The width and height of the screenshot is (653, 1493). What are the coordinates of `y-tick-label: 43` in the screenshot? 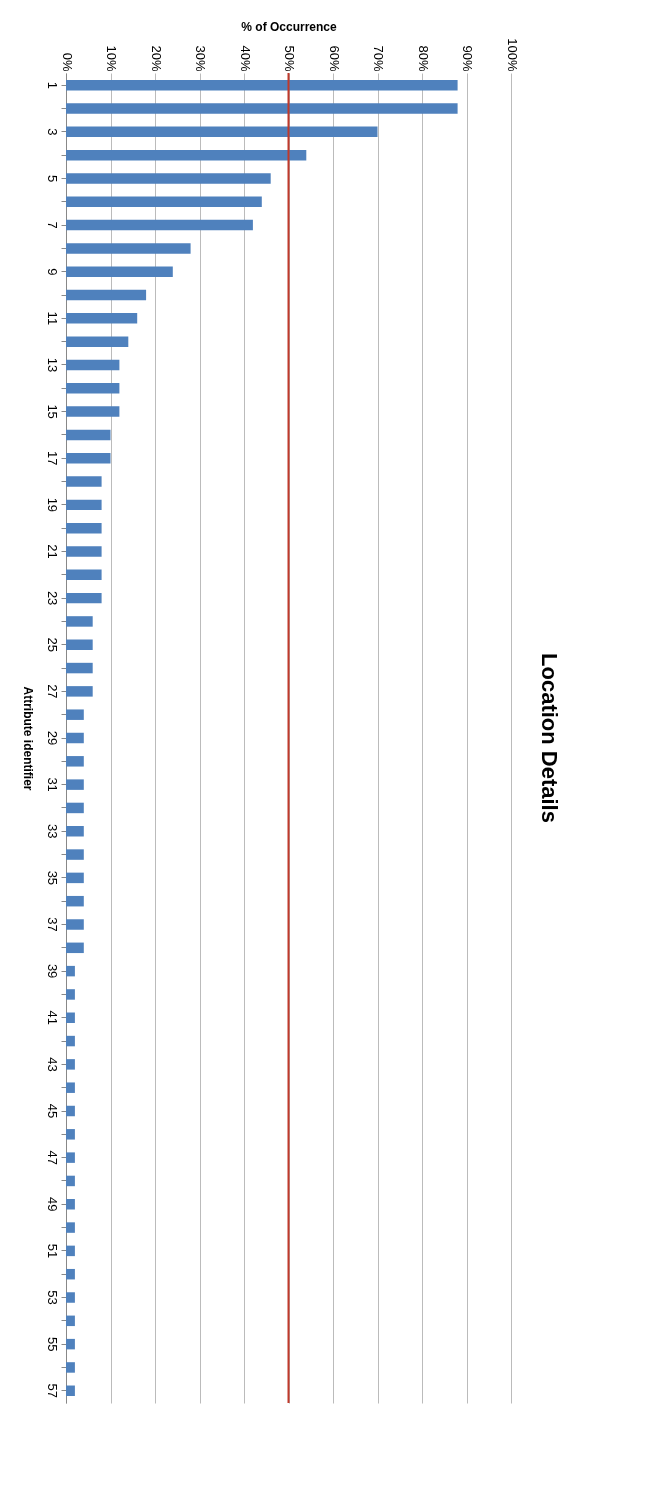 It's located at (52, 1064).